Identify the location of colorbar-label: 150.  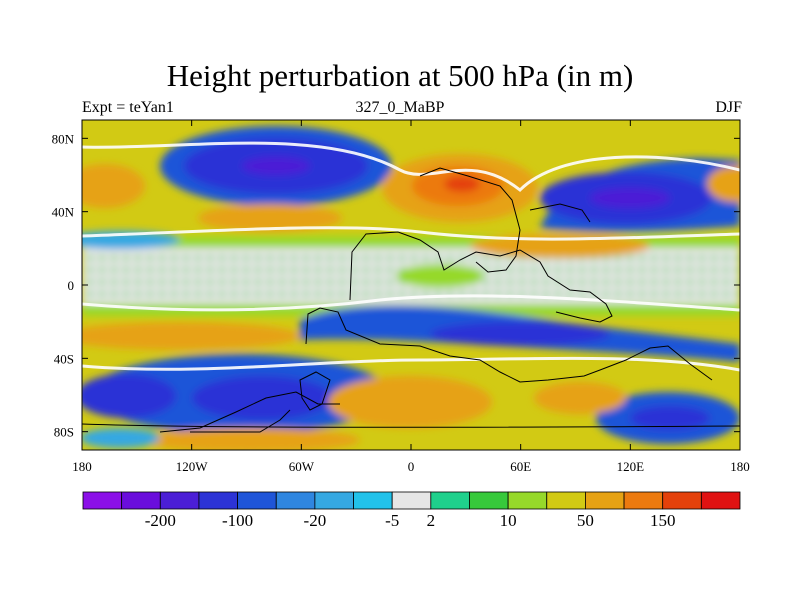
(663, 520).